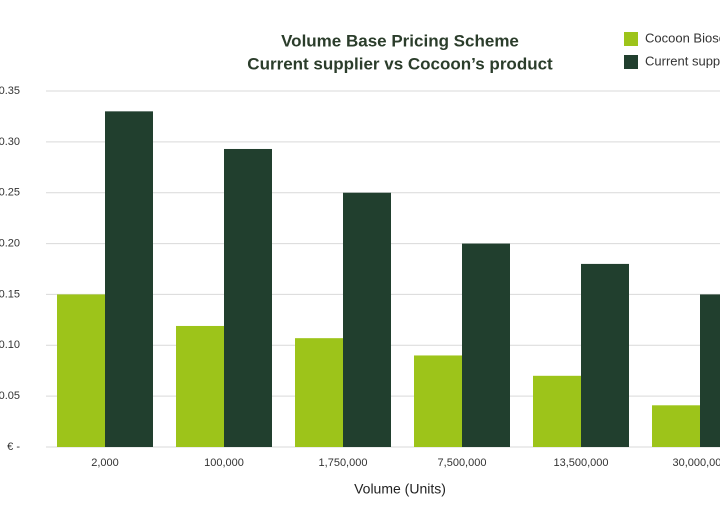  Describe the element at coordinates (343, 463) in the screenshot. I see `x-tick-label: 1,750,000` at that location.